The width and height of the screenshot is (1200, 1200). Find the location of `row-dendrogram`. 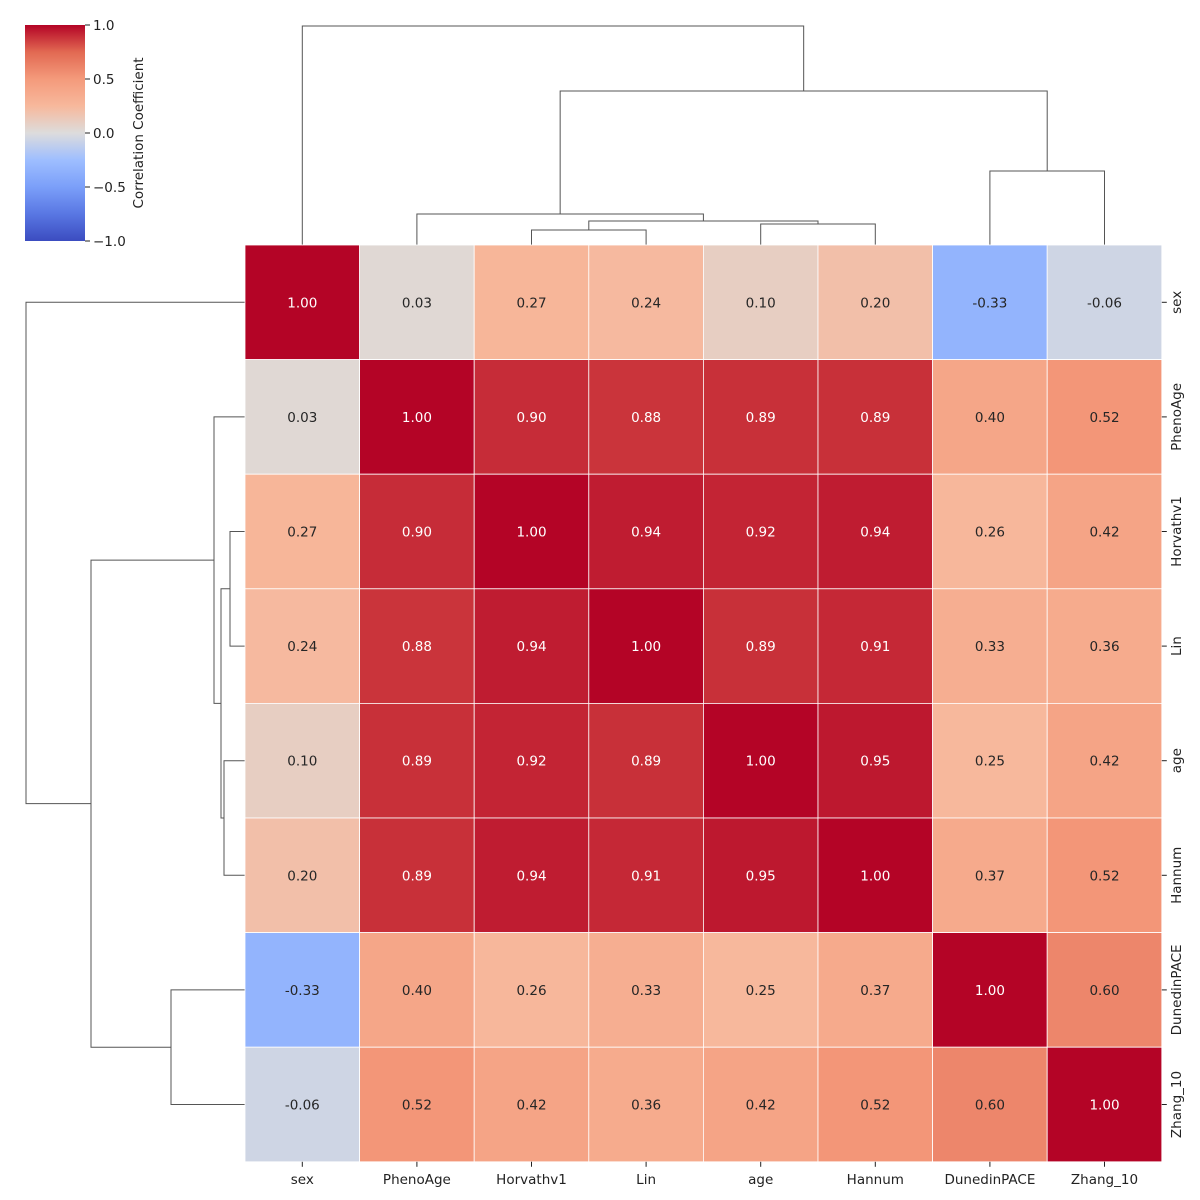

row-dendrogram is located at coordinates (135, 703).